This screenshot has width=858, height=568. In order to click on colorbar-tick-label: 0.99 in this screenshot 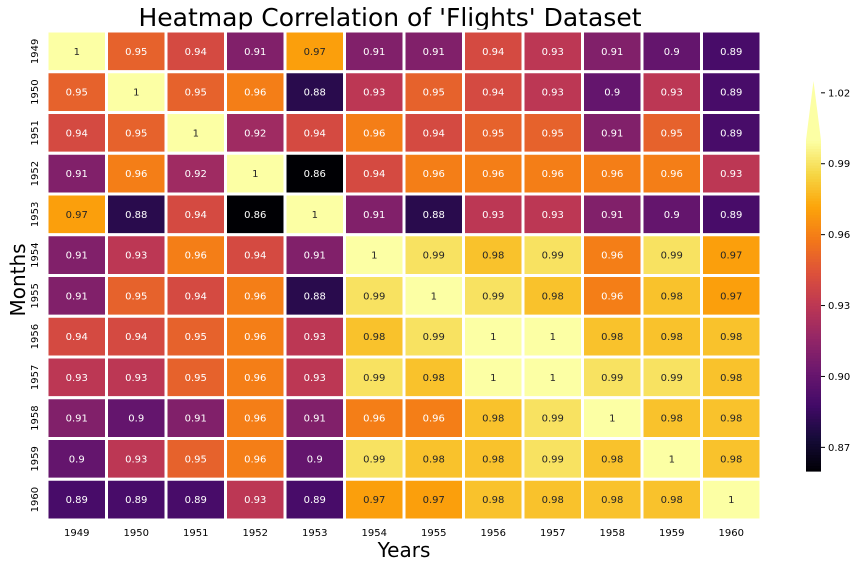, I will do `click(839, 164)`.